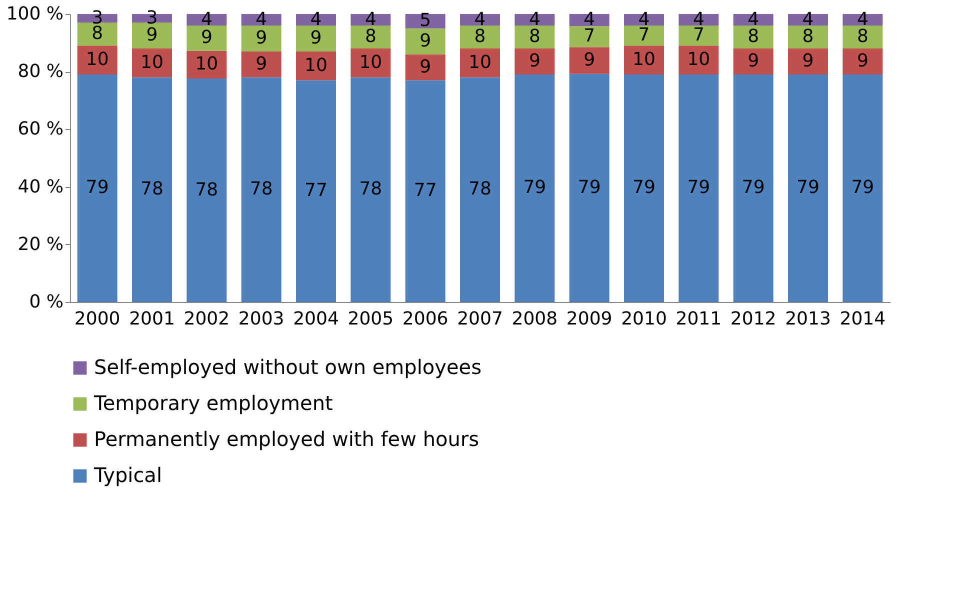 This screenshot has height=594, width=960. Describe the element at coordinates (207, 319) in the screenshot. I see `x-tick-label: 2002` at that location.